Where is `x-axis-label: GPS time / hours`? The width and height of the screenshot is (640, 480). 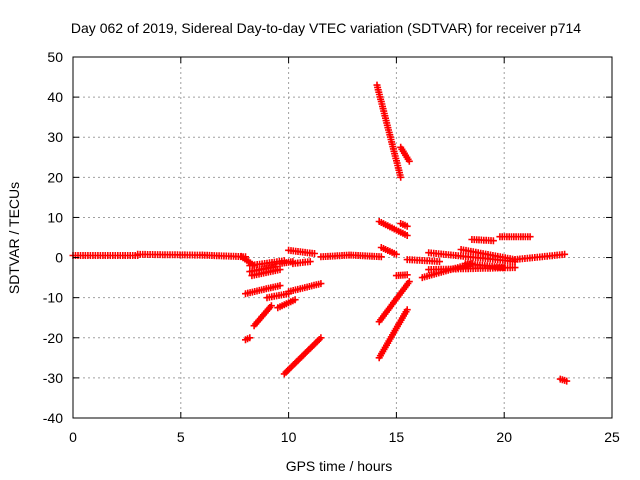 x-axis-label: GPS time / hours is located at coordinates (339, 466).